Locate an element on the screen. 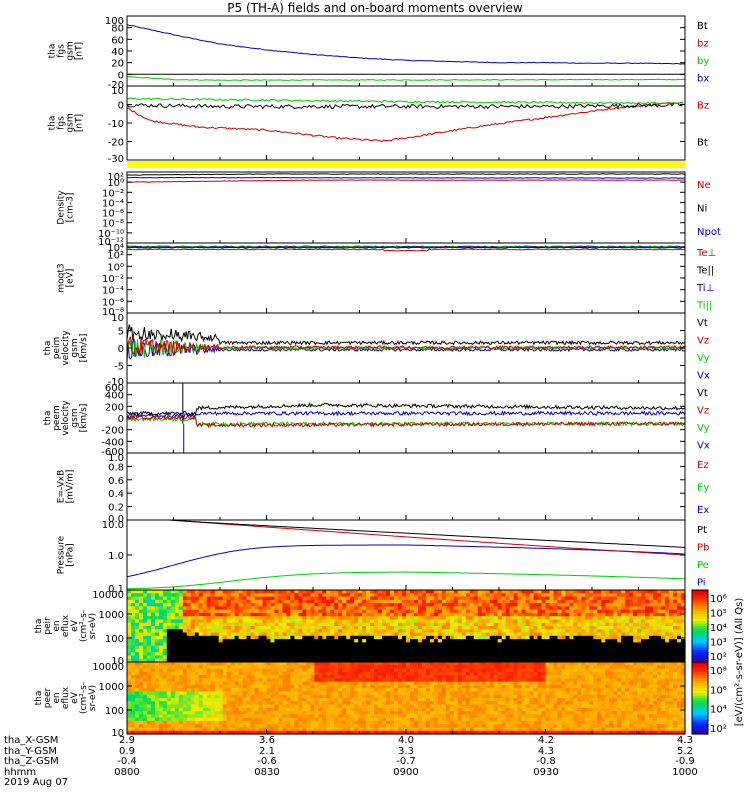 The height and width of the screenshot is (800, 750). y-tick-label-density-7: 10⁻¹² is located at coordinates (111, 242).